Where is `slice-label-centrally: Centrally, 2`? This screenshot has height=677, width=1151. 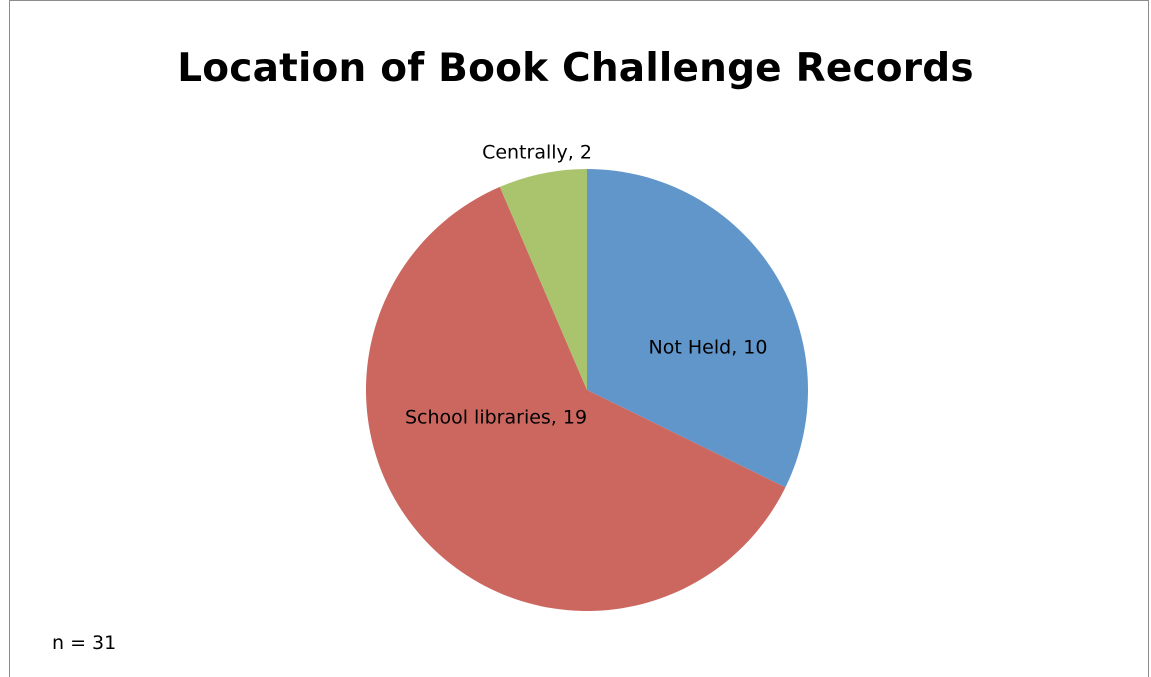
slice-label-centrally: Centrally, 2 is located at coordinates (537, 153).